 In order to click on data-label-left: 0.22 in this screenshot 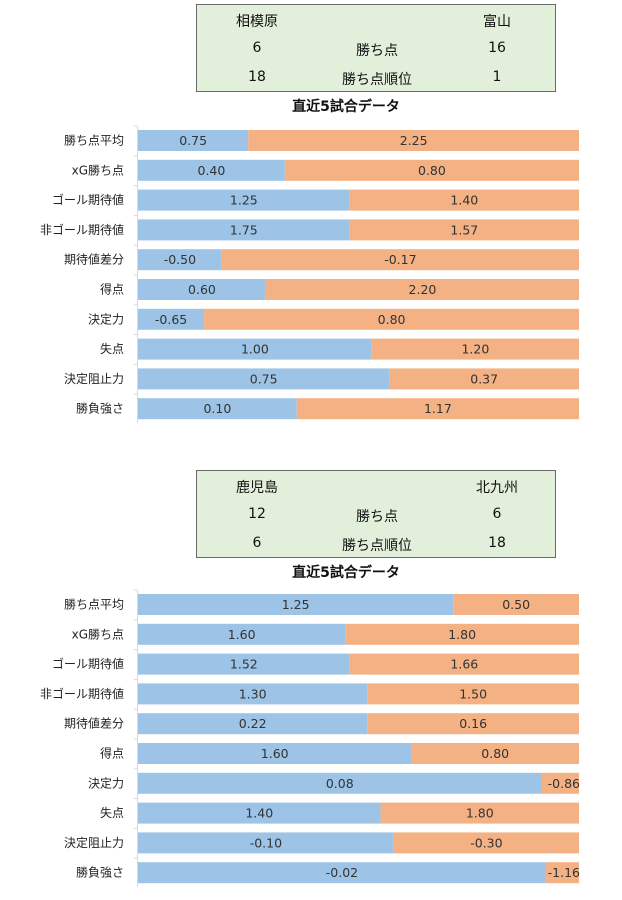, I will do `click(253, 723)`.